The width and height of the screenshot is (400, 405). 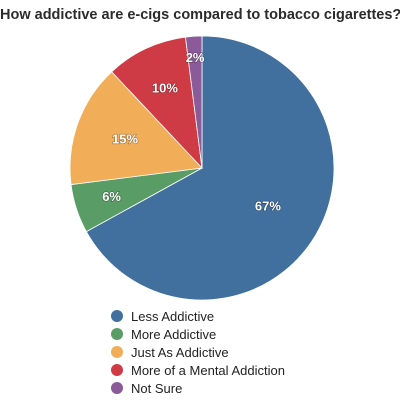 I want to click on legend-marker-more-of-a-mental-addiction, so click(x=117, y=370).